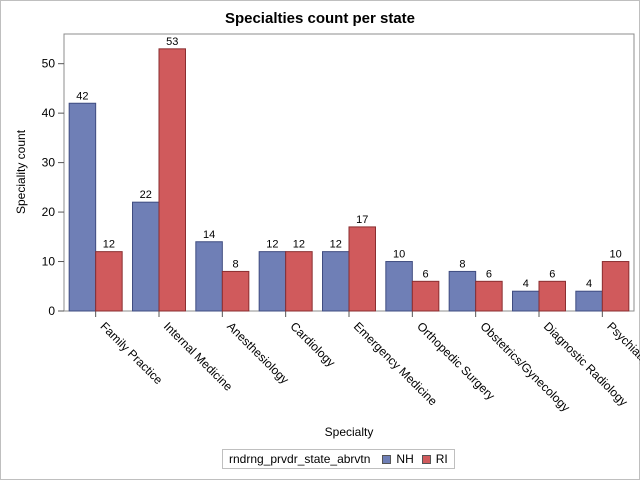  I want to click on y-tick-label: 40, so click(49, 113).